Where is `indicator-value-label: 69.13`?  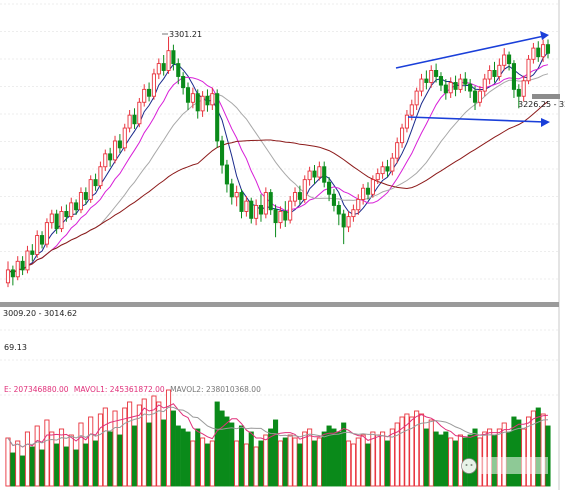 indicator-value-label: 69.13 is located at coordinates (15, 347).